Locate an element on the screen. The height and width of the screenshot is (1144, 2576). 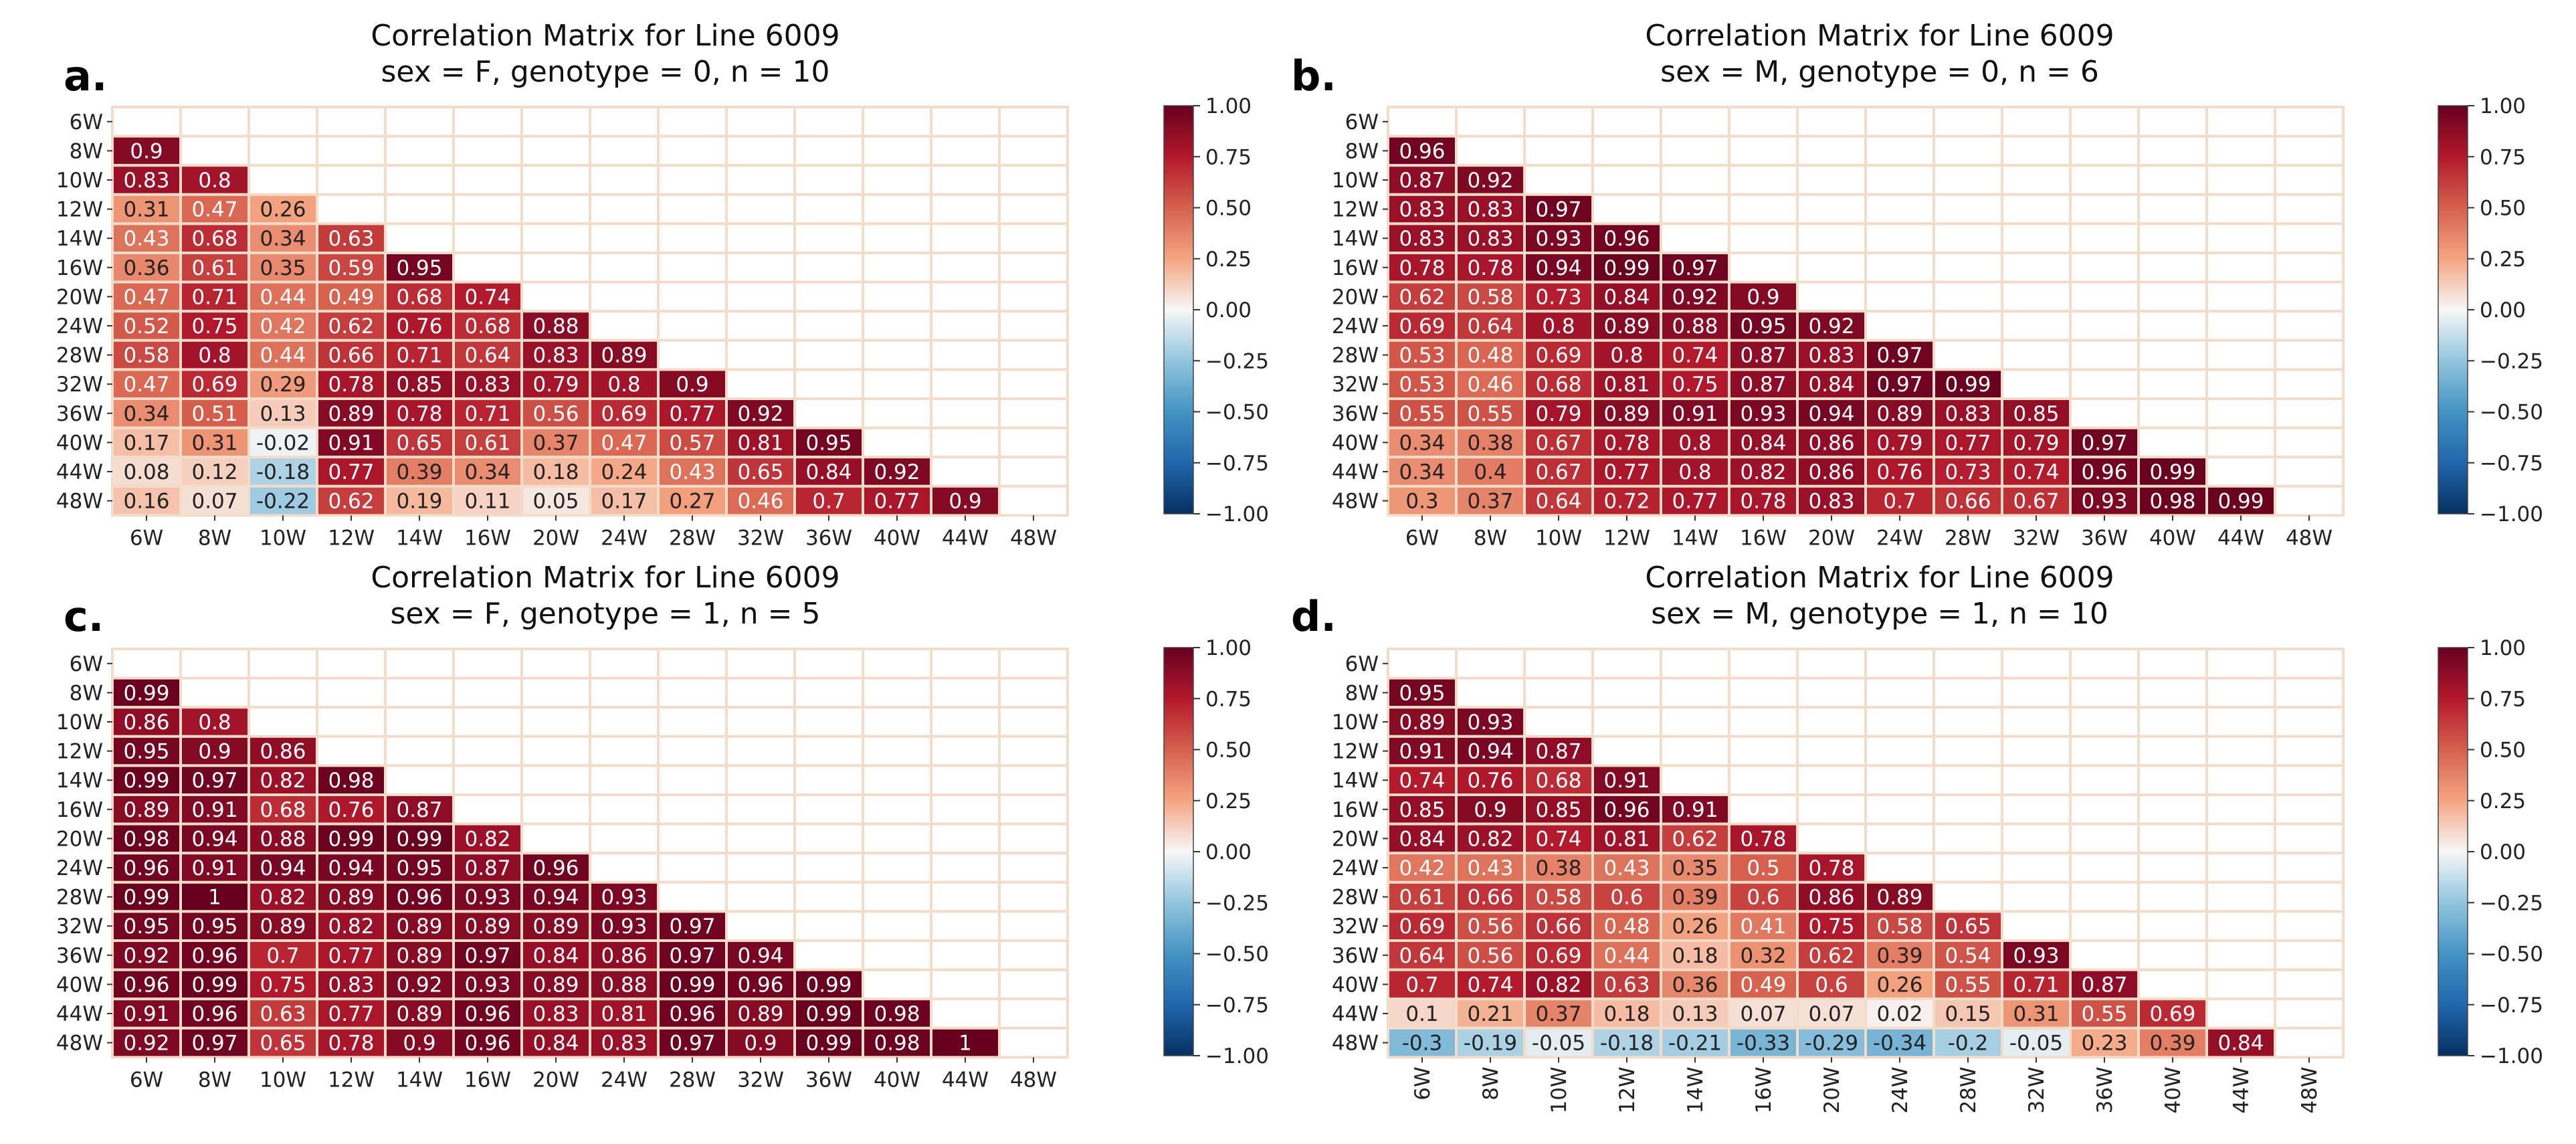
cell-value-label: 0.56 is located at coordinates (555, 414).